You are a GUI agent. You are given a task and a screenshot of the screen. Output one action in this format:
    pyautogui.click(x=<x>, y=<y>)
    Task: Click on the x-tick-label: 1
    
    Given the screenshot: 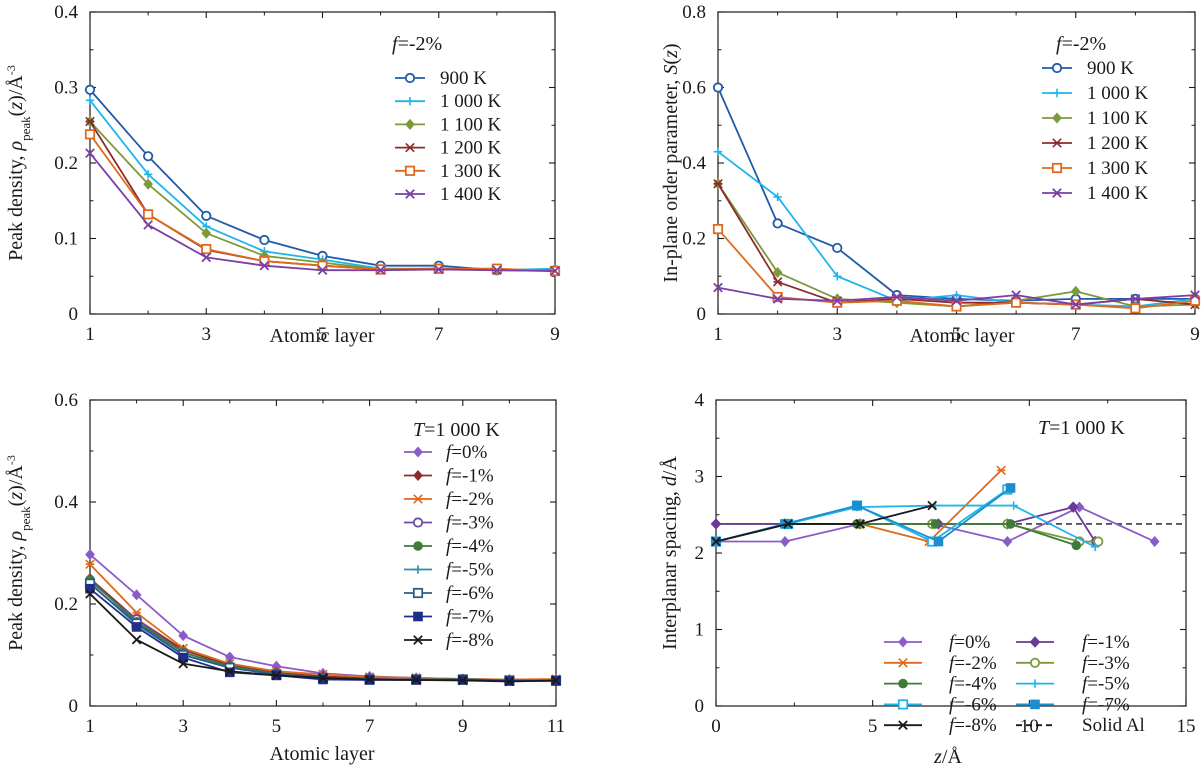 What is the action you would take?
    pyautogui.click(x=90, y=334)
    